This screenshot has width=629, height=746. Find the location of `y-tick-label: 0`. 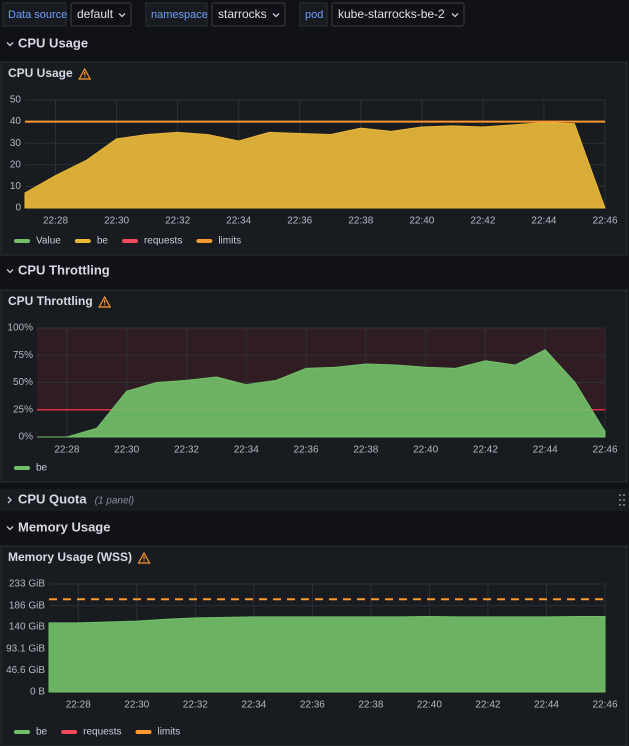

y-tick-label: 0 is located at coordinates (18, 208).